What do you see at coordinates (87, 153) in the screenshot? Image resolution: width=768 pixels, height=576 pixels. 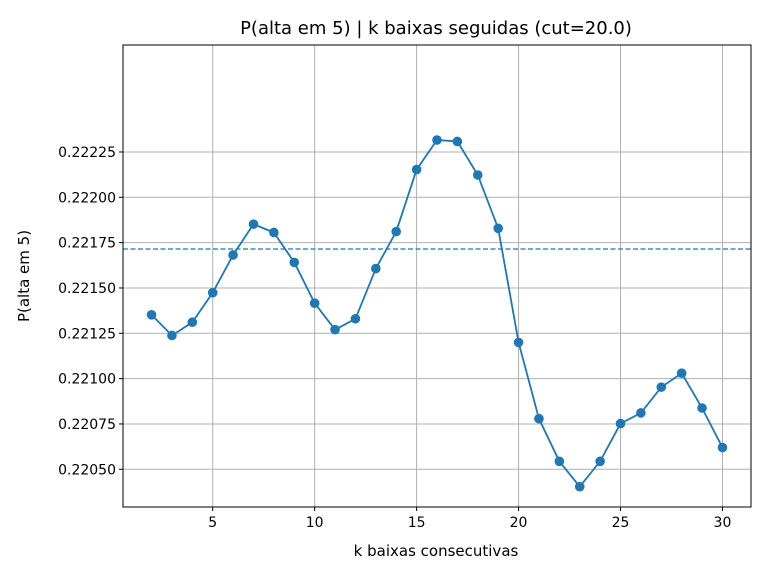 I see `y-tick-label: 0.22225` at bounding box center [87, 153].